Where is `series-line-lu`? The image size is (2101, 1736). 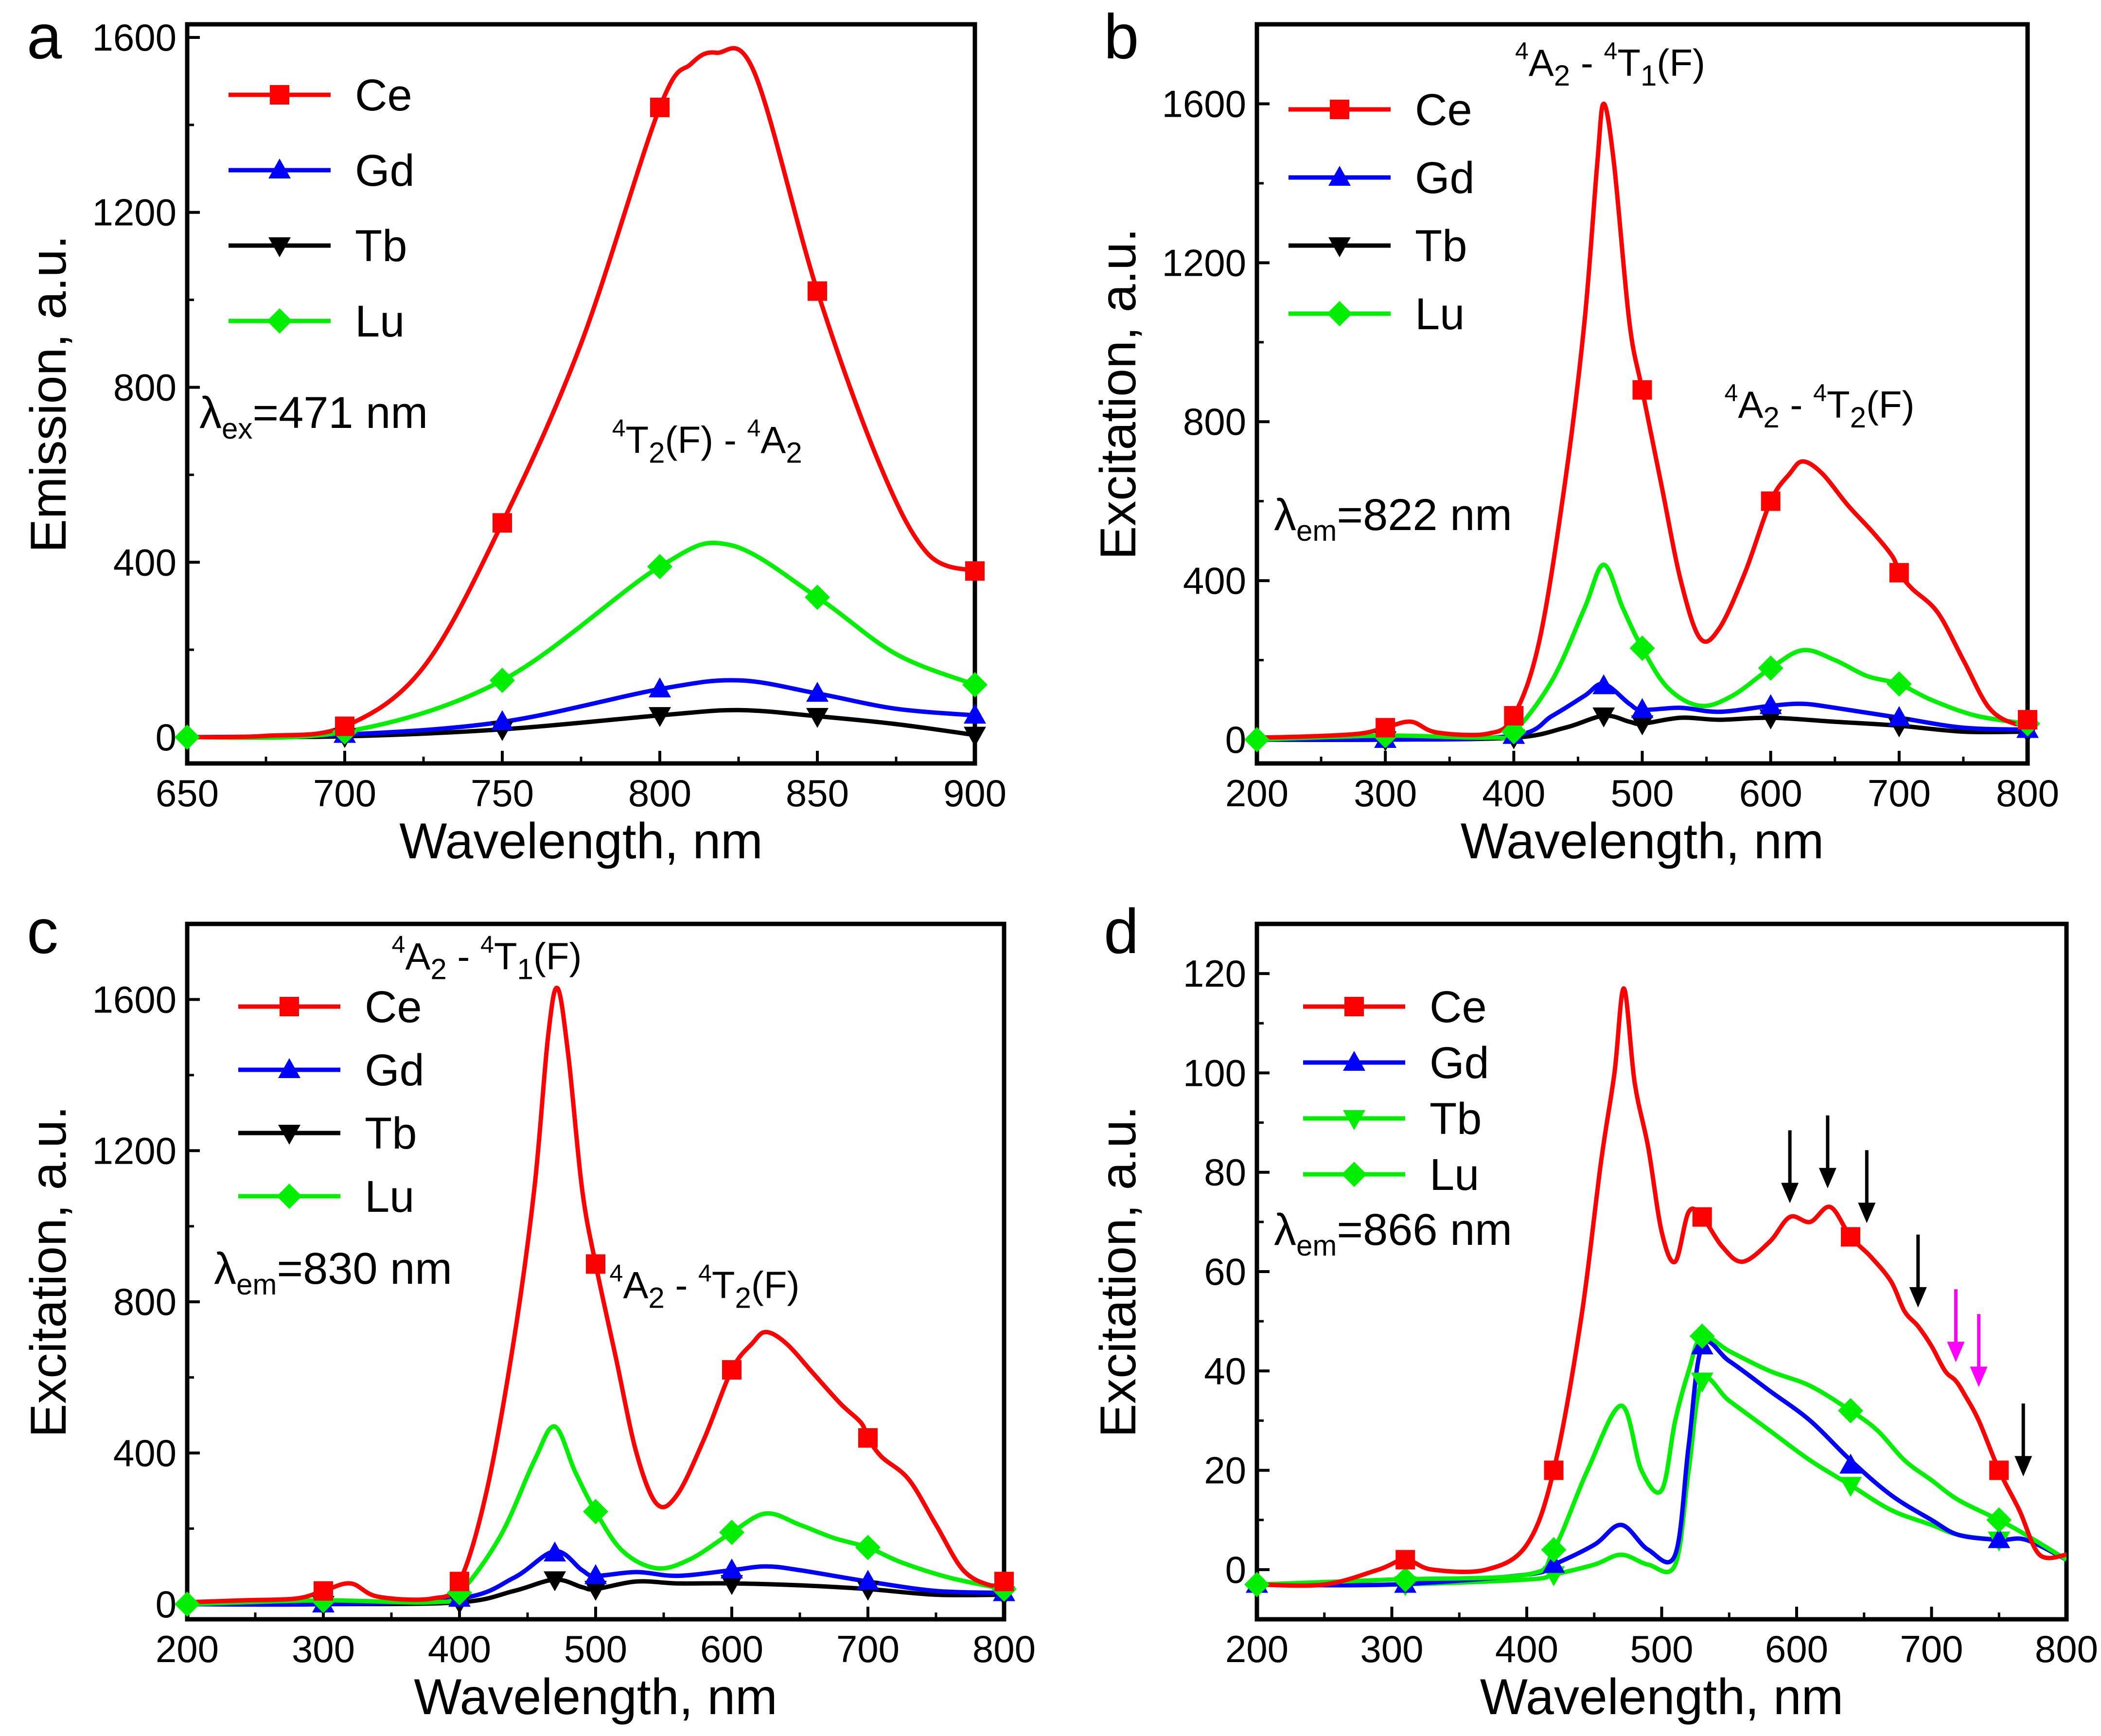
series-line-lu is located at coordinates (1642, 652).